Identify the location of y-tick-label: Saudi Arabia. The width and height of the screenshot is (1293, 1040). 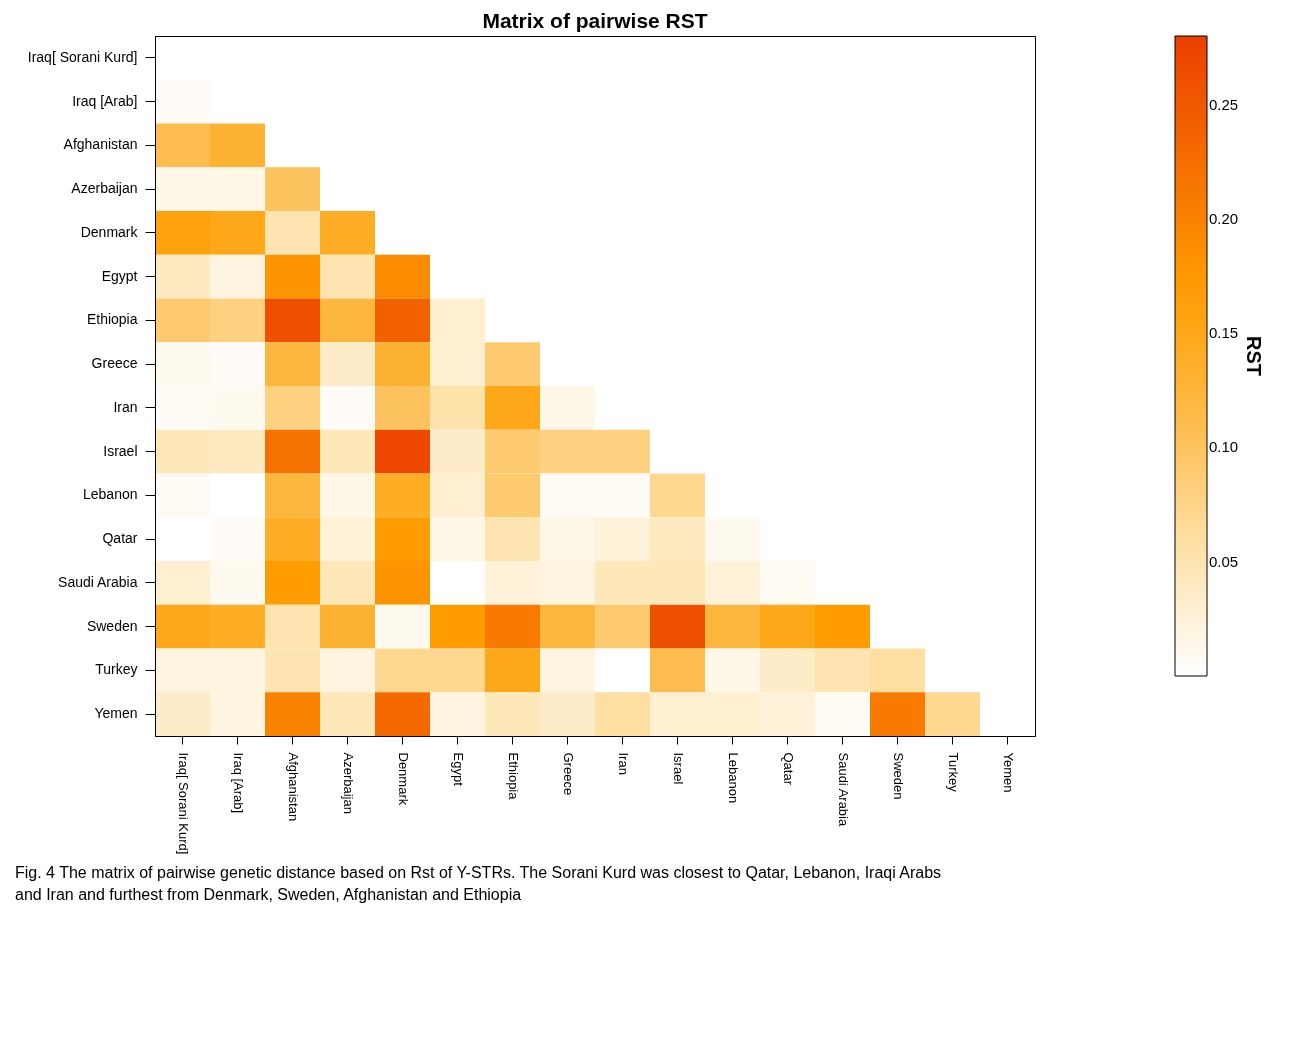
(98, 581).